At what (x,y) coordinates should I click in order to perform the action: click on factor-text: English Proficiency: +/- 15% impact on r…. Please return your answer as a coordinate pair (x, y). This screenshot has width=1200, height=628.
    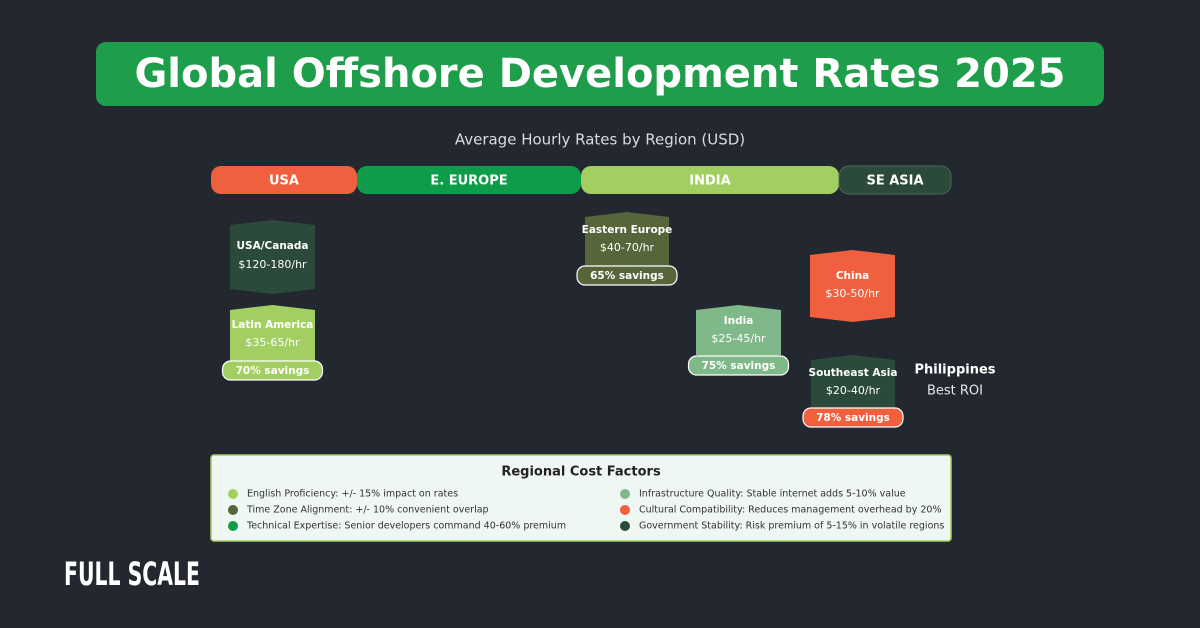
    Looking at the image, I should click on (352, 494).